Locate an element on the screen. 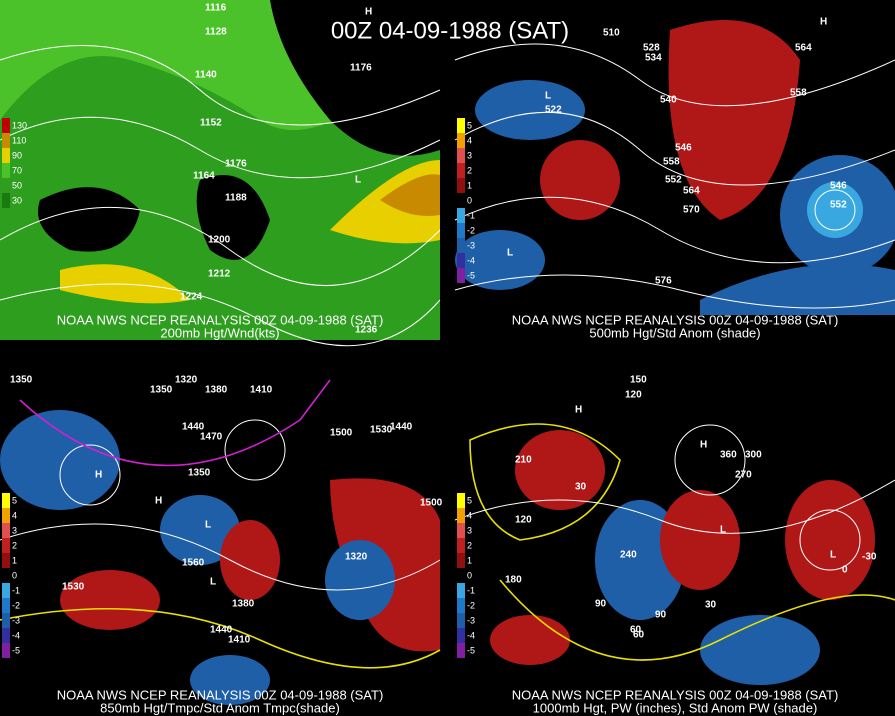  contour-label: 1176 is located at coordinates (361, 68).